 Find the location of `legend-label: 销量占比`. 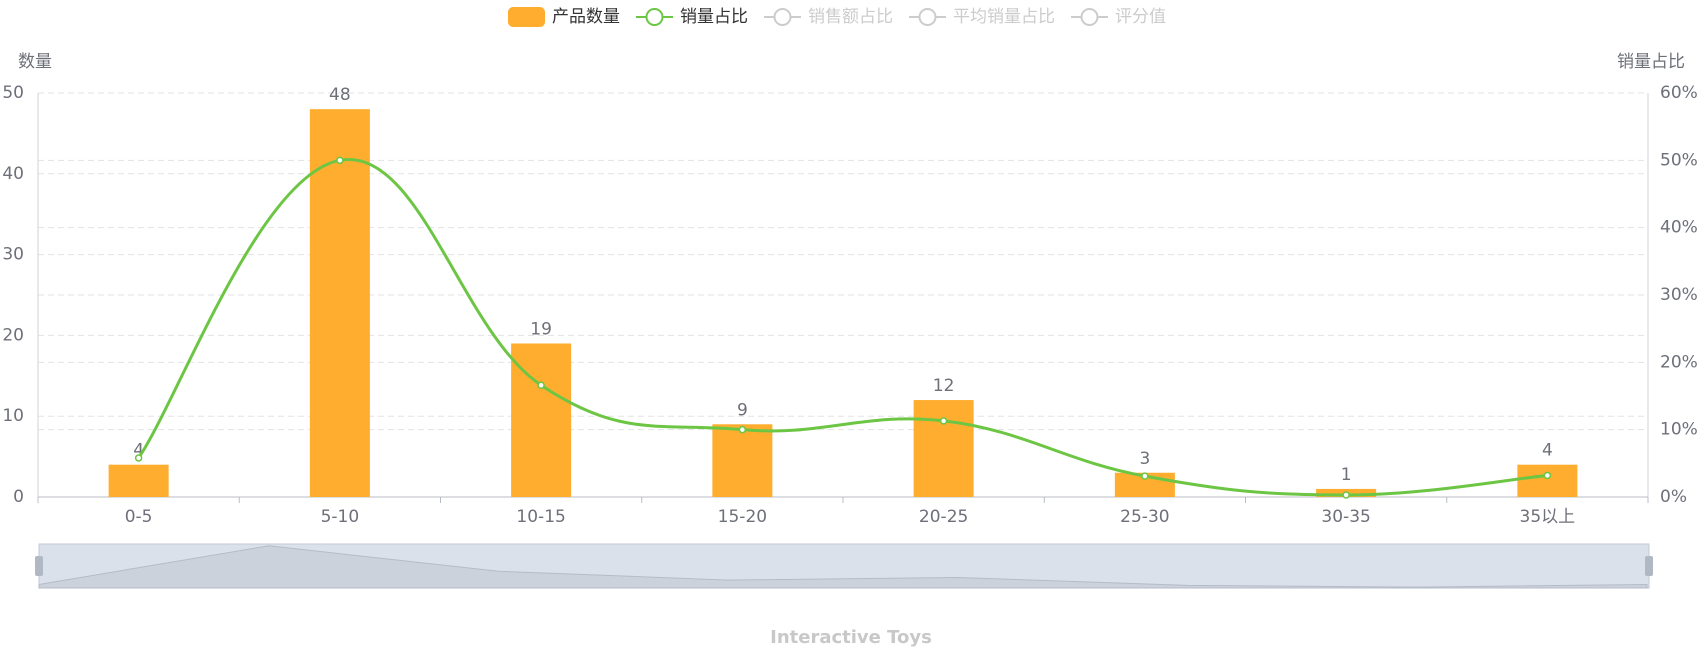

legend-label: 销量占比 is located at coordinates (714, 17).